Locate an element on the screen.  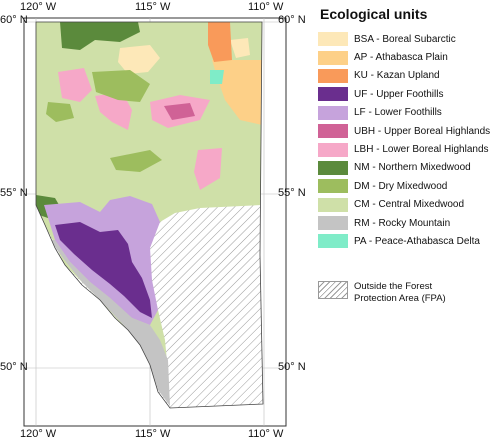
legend-swatch-bsa is located at coordinates (333, 39).